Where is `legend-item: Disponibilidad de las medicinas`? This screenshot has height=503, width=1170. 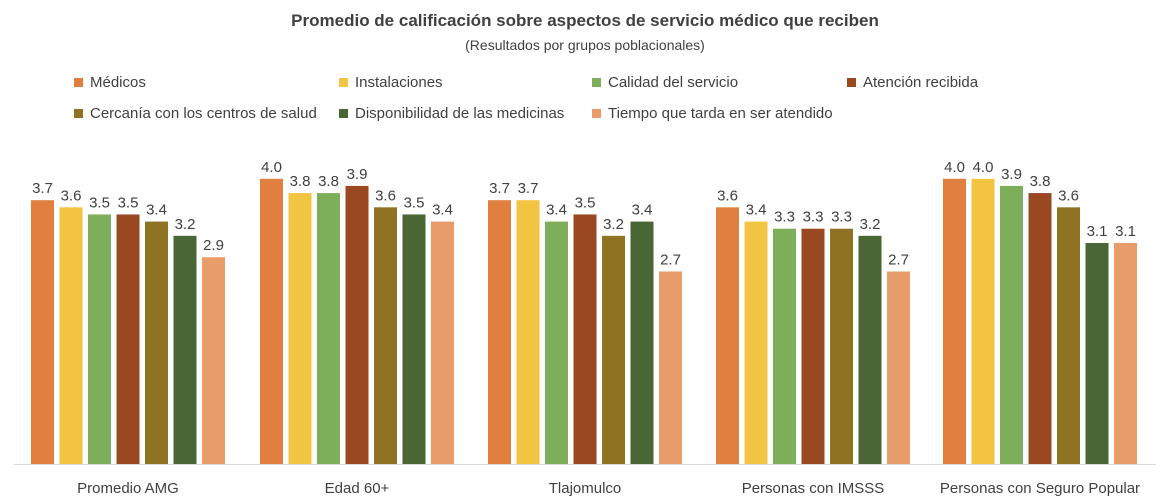 legend-item: Disponibilidad de las medicinas is located at coordinates (451, 113).